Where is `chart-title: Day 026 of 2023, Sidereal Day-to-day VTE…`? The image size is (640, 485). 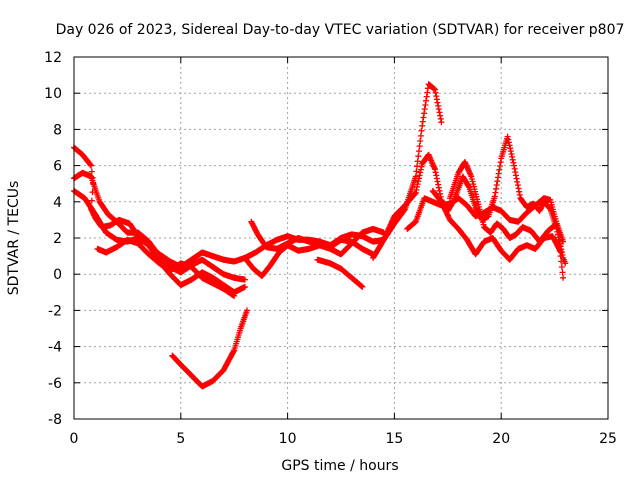
chart-title: Day 026 of 2023, Sidereal Day-to-day VTE… is located at coordinates (340, 30).